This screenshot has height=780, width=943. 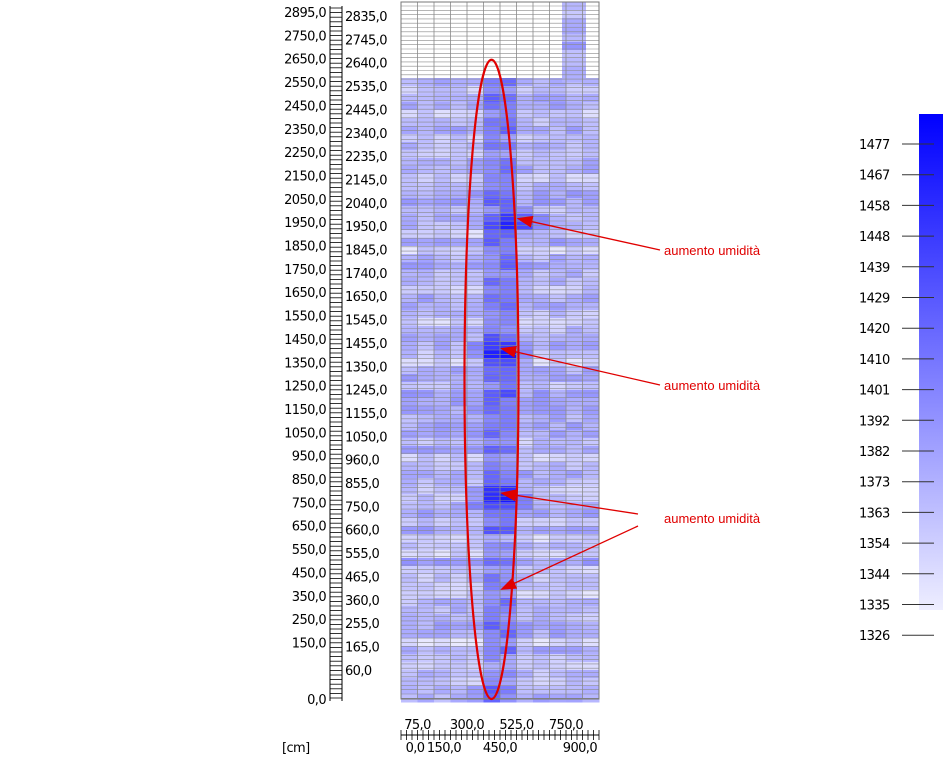 I want to click on y-axis-inner-tick-label: 1245,0, so click(x=366, y=391).